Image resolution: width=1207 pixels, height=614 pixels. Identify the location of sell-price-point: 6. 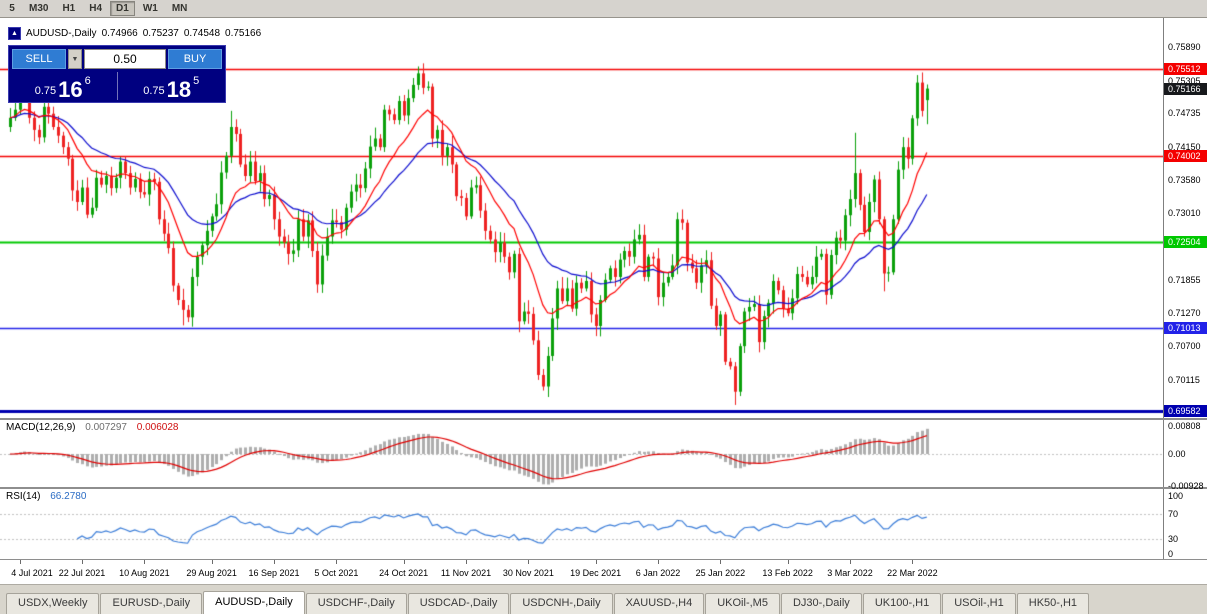
(87, 81).